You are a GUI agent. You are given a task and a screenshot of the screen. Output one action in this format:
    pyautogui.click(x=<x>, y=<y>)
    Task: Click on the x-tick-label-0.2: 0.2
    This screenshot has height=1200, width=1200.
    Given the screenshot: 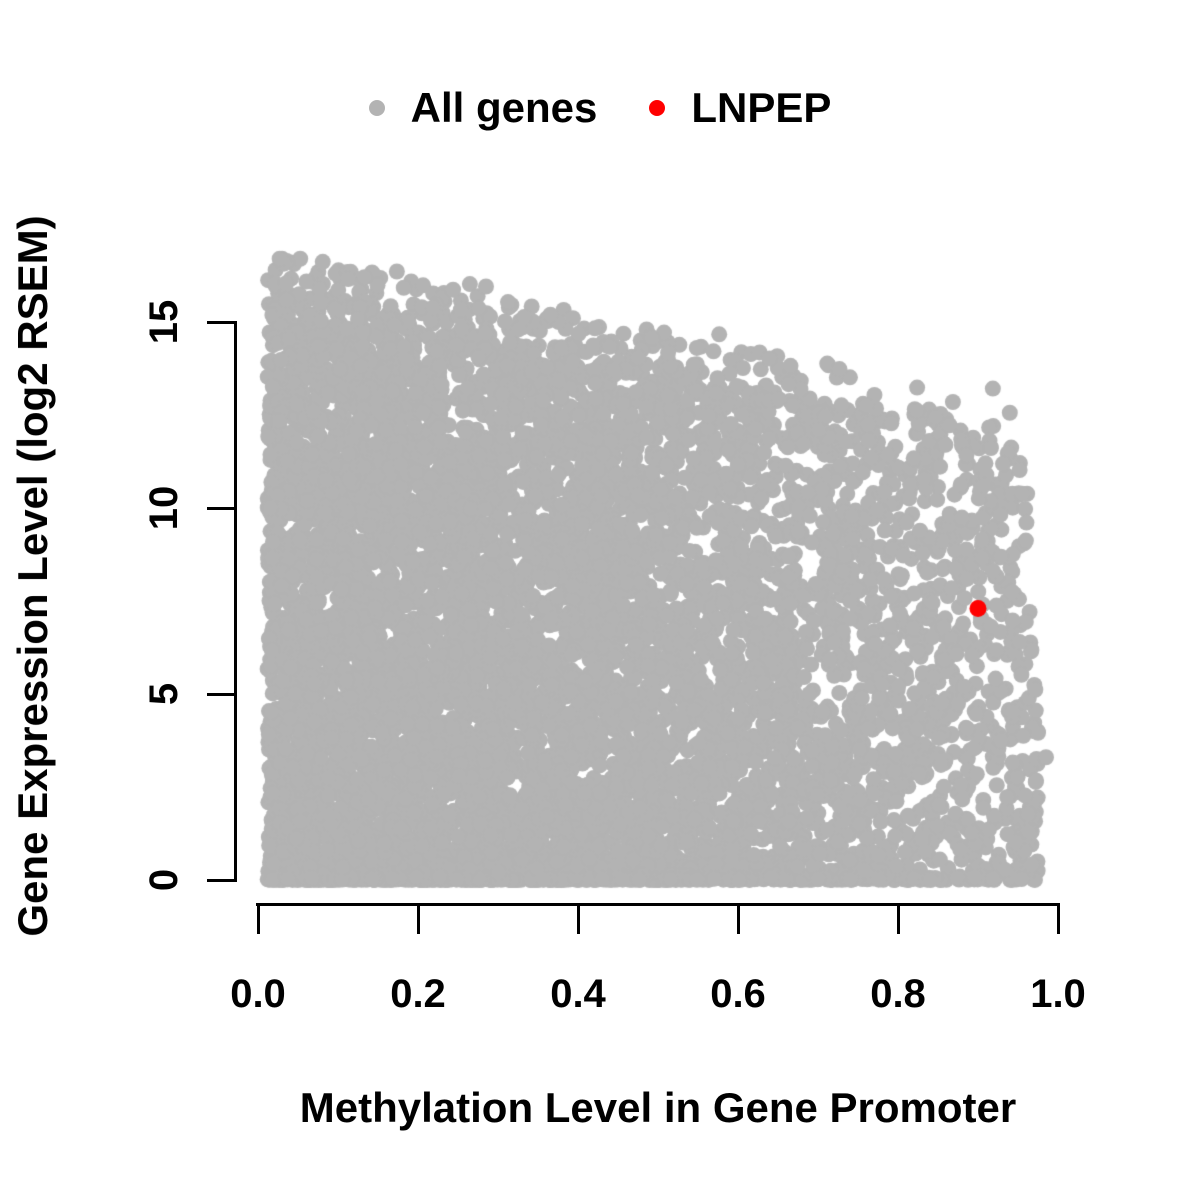 What is the action you would take?
    pyautogui.click(x=418, y=994)
    